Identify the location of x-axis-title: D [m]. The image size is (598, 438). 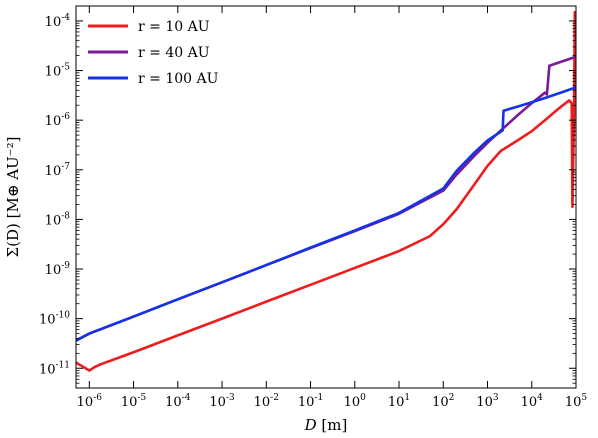
(326, 425).